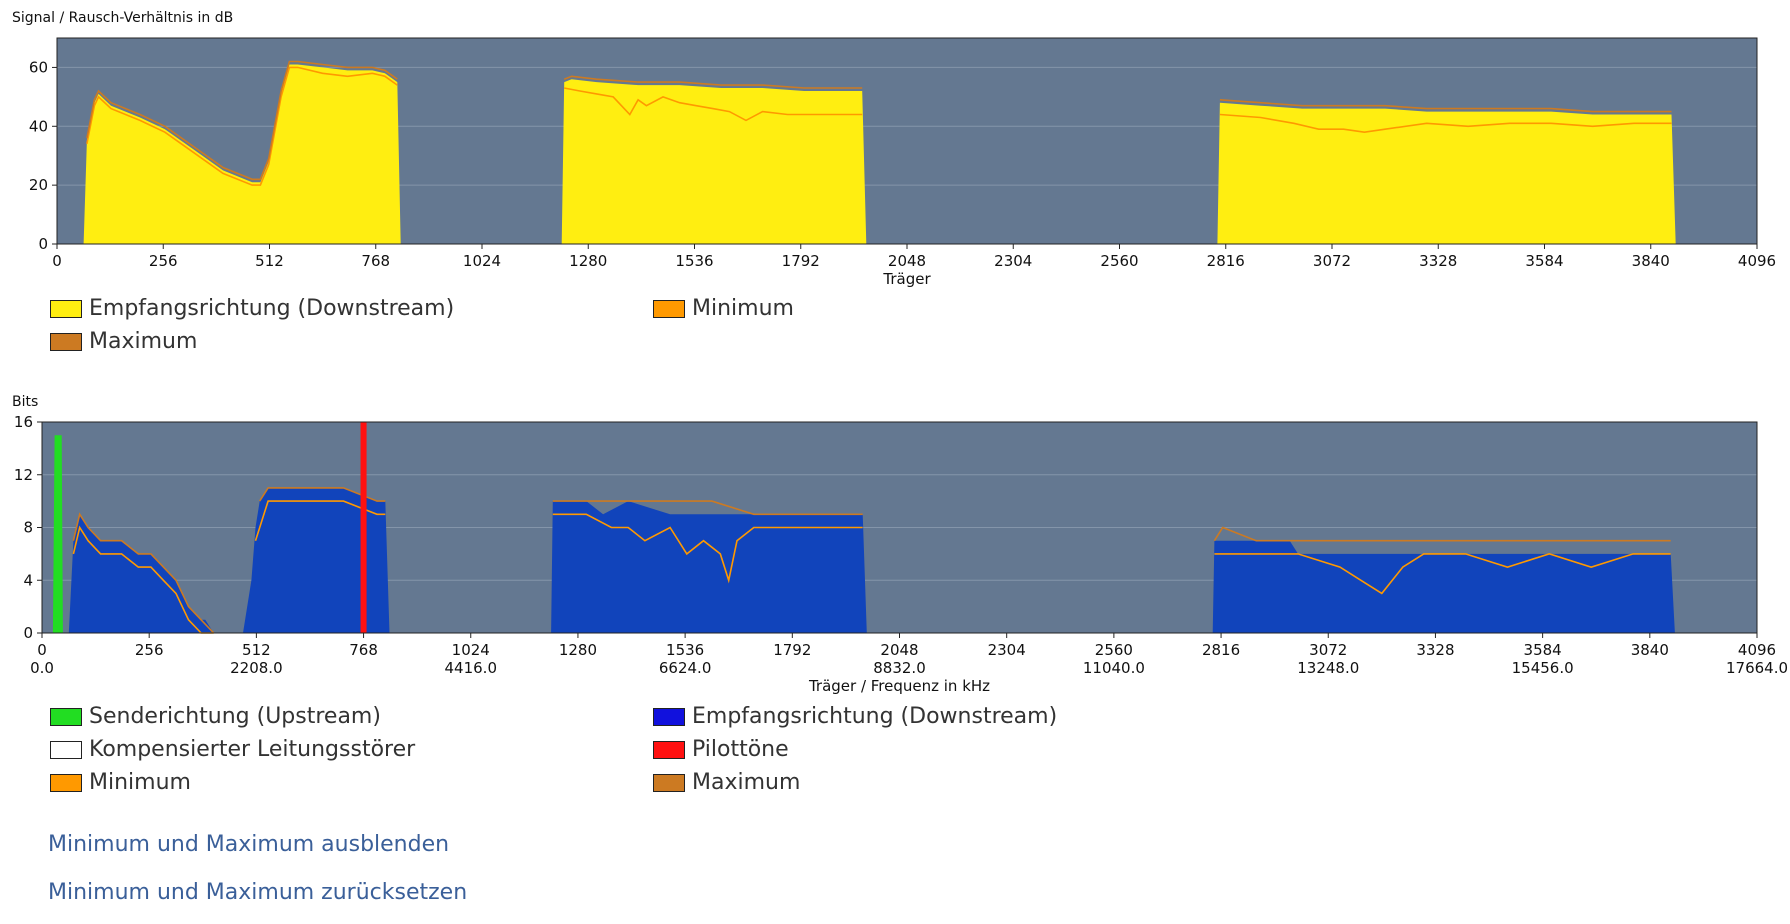 This screenshot has width=1790, height=924. I want to click on x-tick-label-1-16: 4096, so click(1757, 650).